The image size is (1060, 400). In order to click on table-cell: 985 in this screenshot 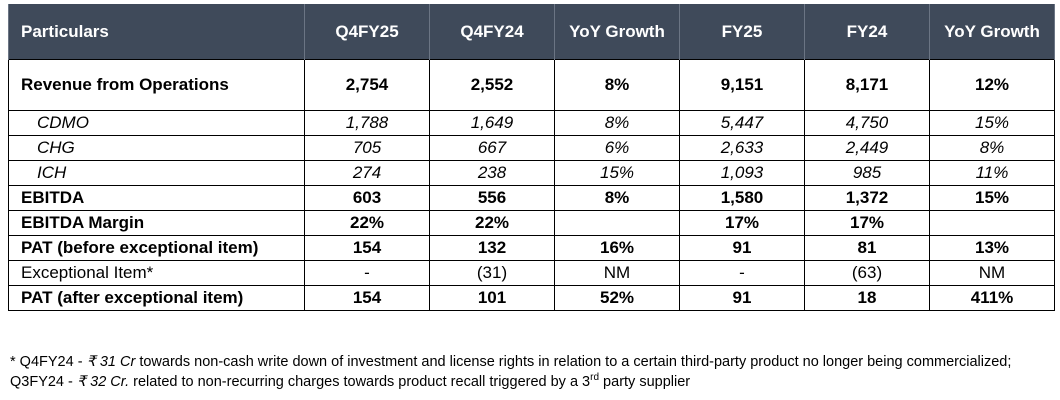, I will do `click(867, 173)`.